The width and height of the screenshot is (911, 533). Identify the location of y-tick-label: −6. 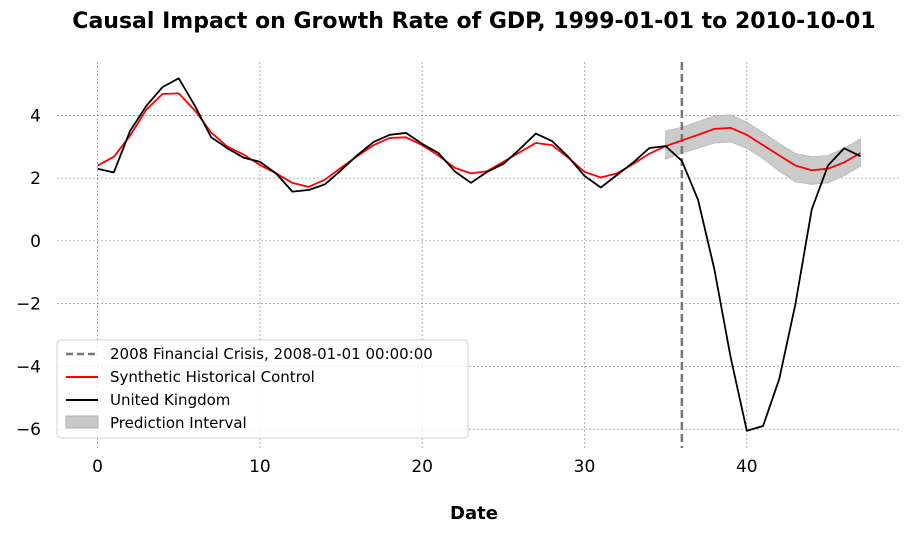
(28, 430).